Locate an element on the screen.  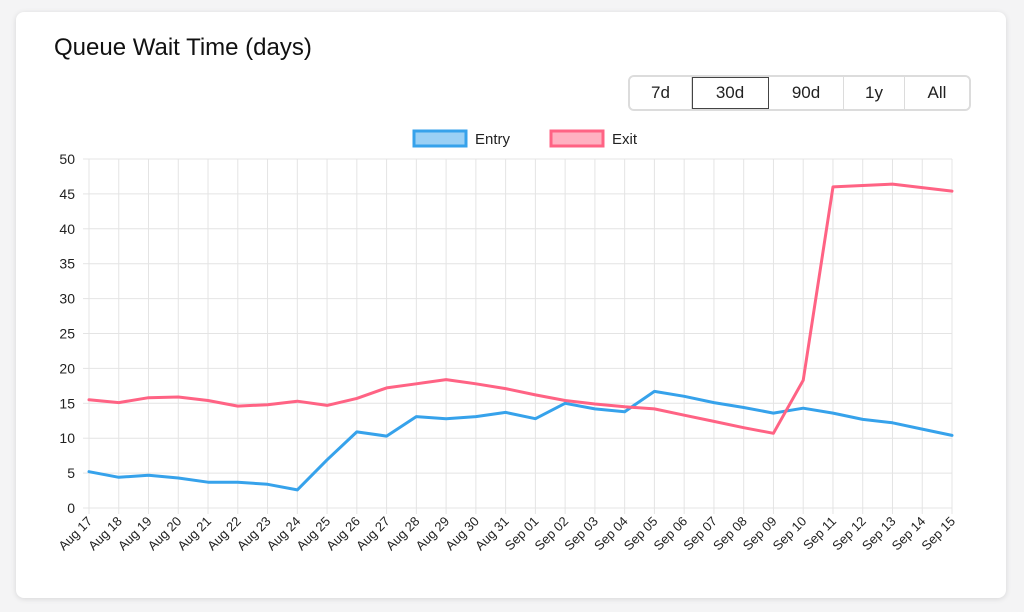
y-tick-label: 5 is located at coordinates (71, 473).